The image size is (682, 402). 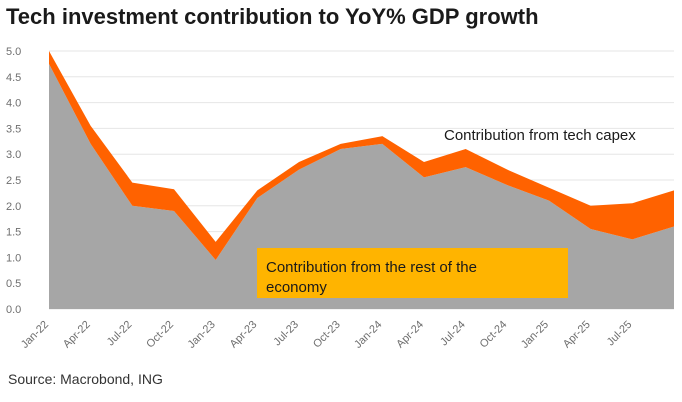 What do you see at coordinates (120, 334) in the screenshot?
I see `x-tick-label: Jul-22` at bounding box center [120, 334].